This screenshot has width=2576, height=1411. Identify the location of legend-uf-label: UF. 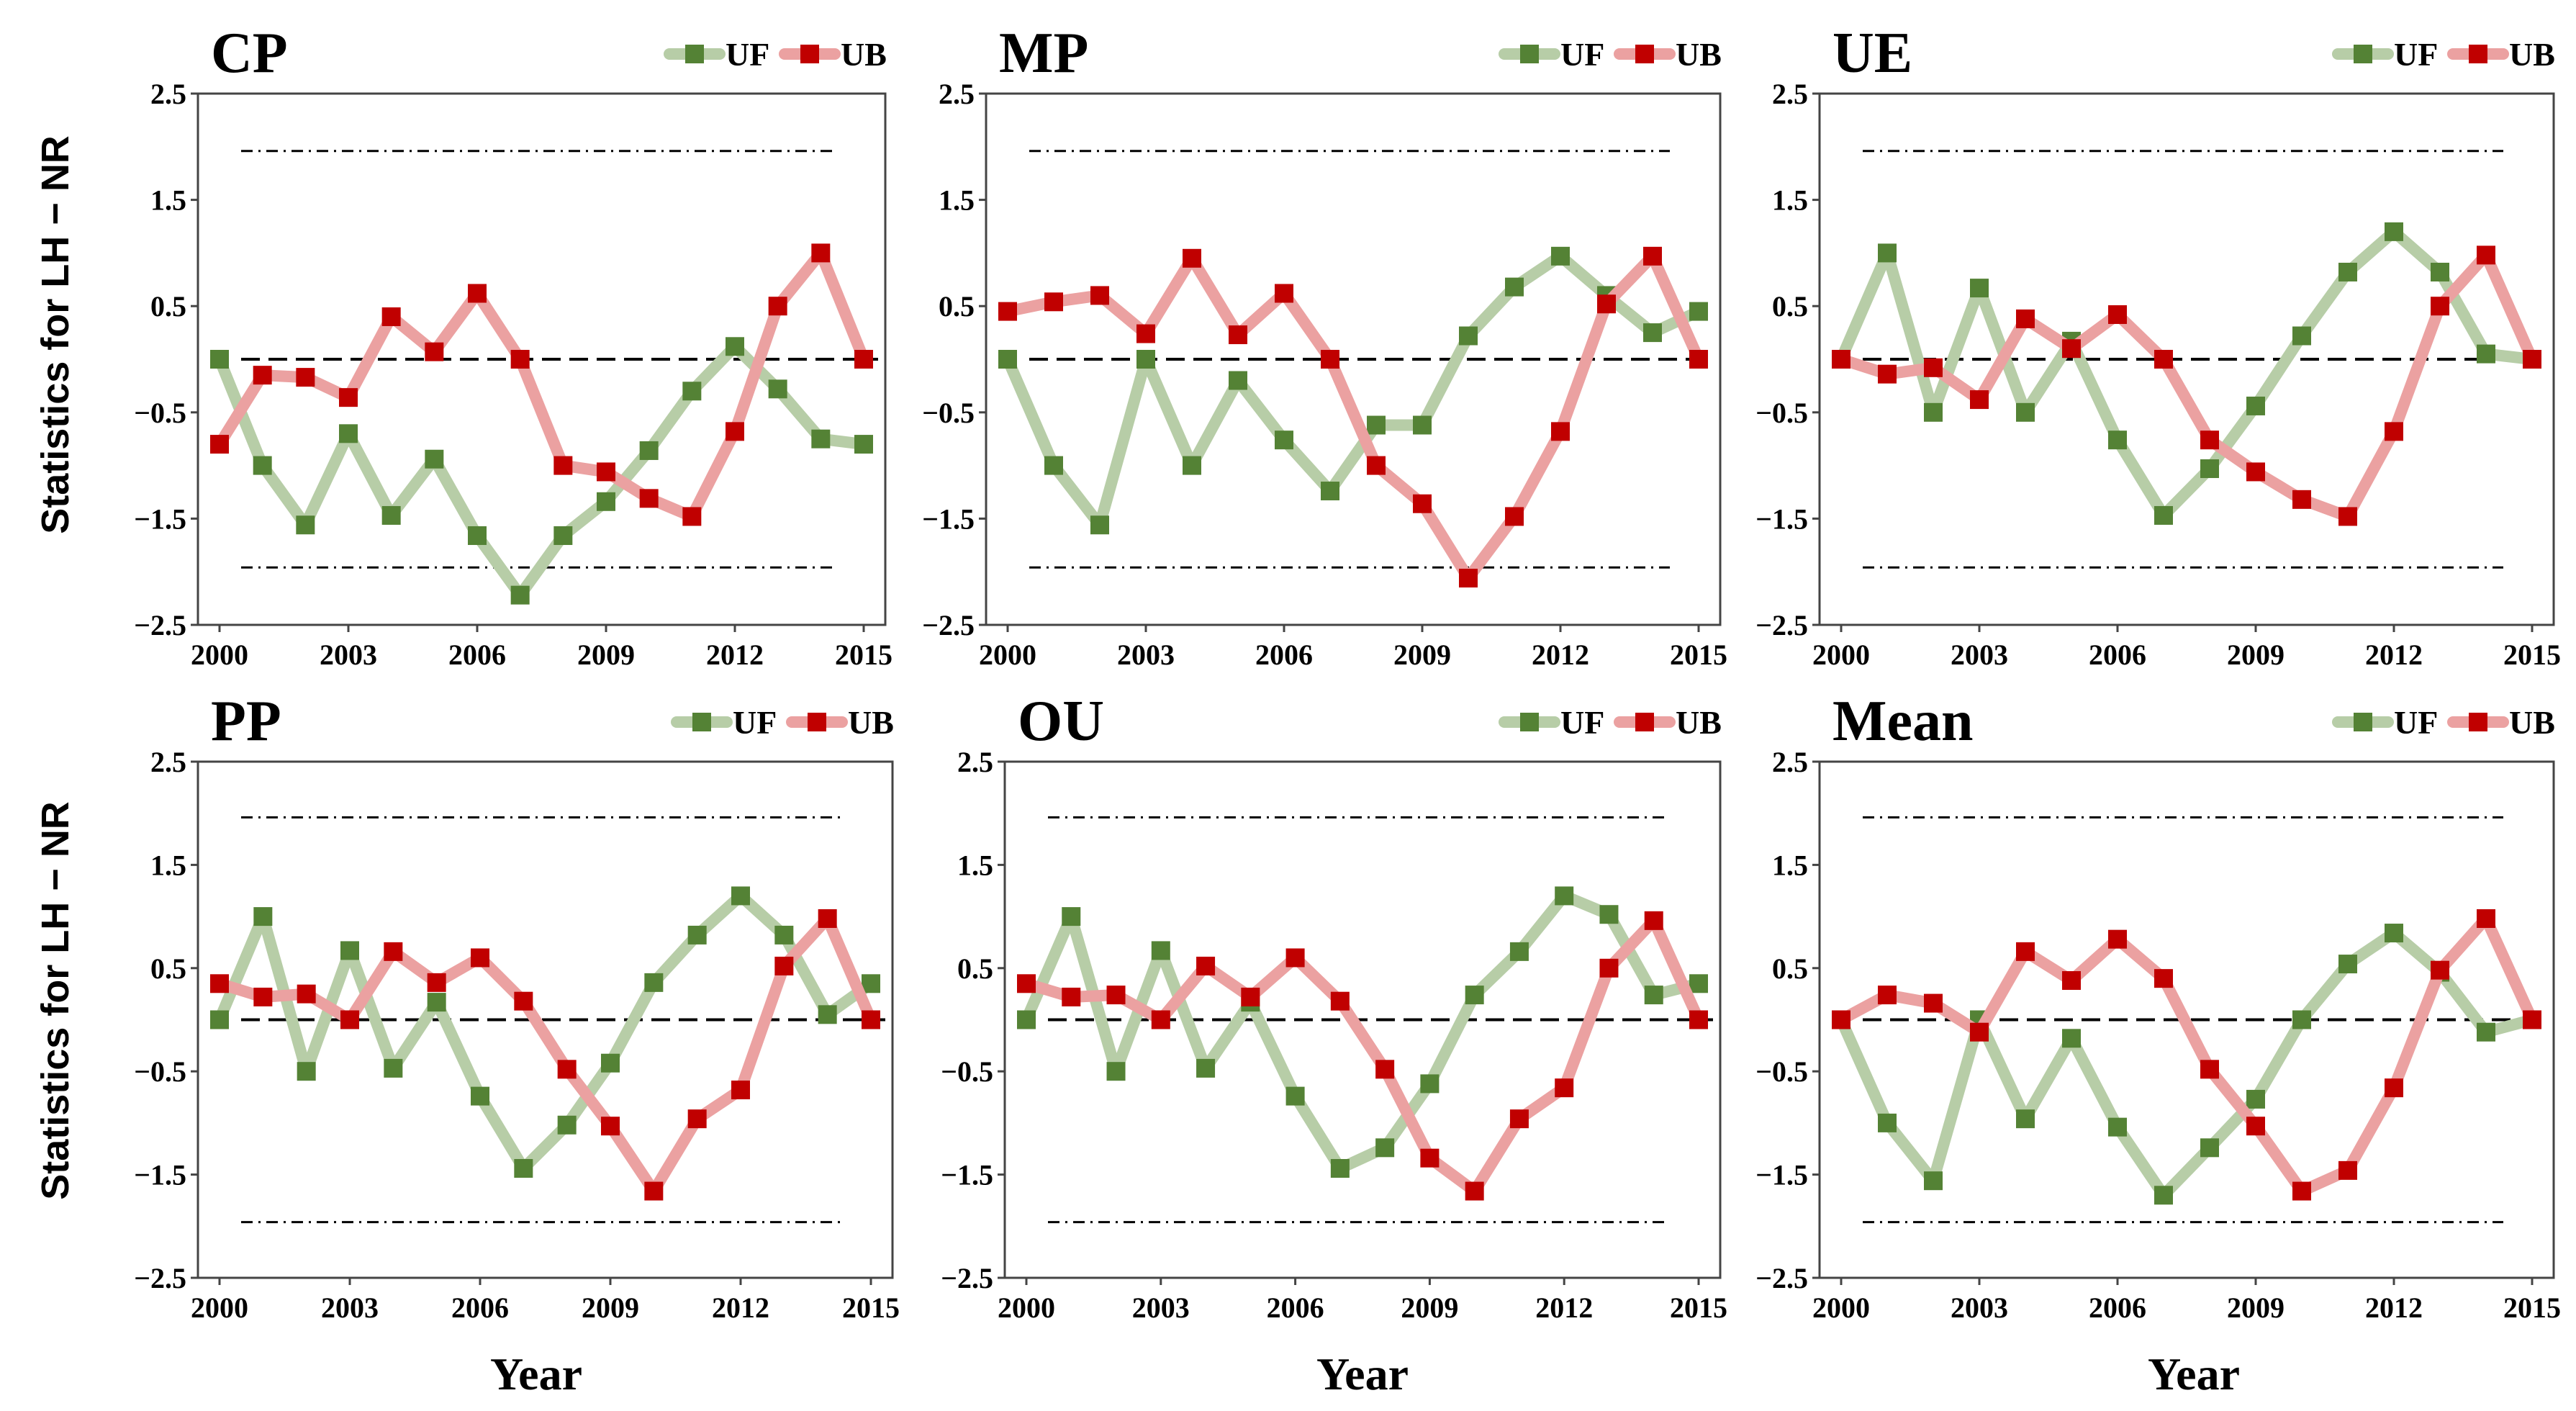
(1582, 723).